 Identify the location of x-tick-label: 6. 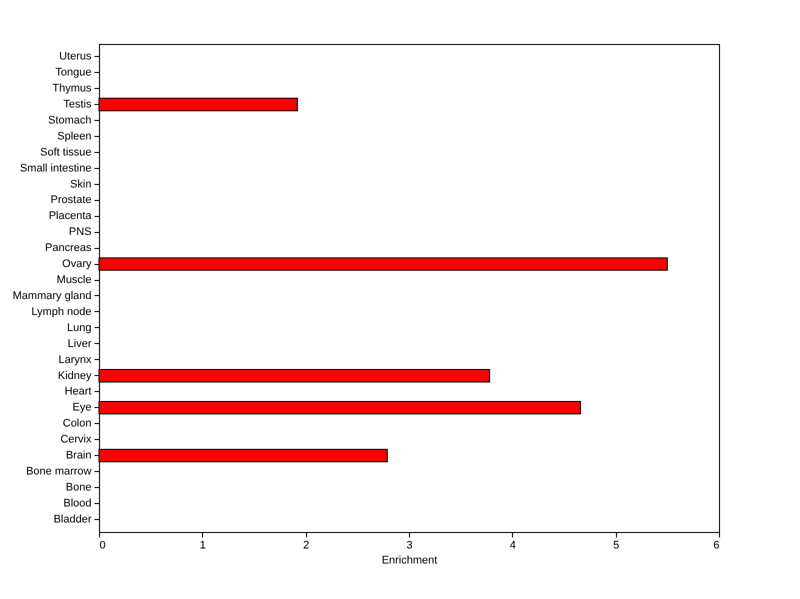
(716, 546).